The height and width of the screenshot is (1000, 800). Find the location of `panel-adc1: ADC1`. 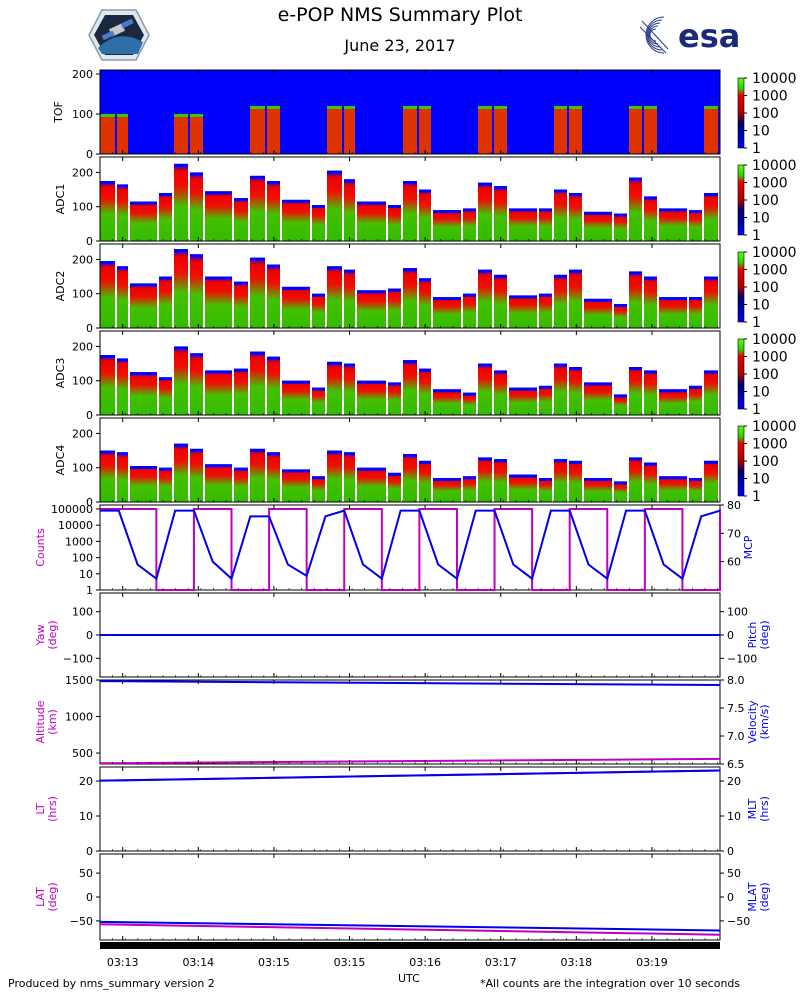

panel-adc1: ADC1 is located at coordinates (387, 199).